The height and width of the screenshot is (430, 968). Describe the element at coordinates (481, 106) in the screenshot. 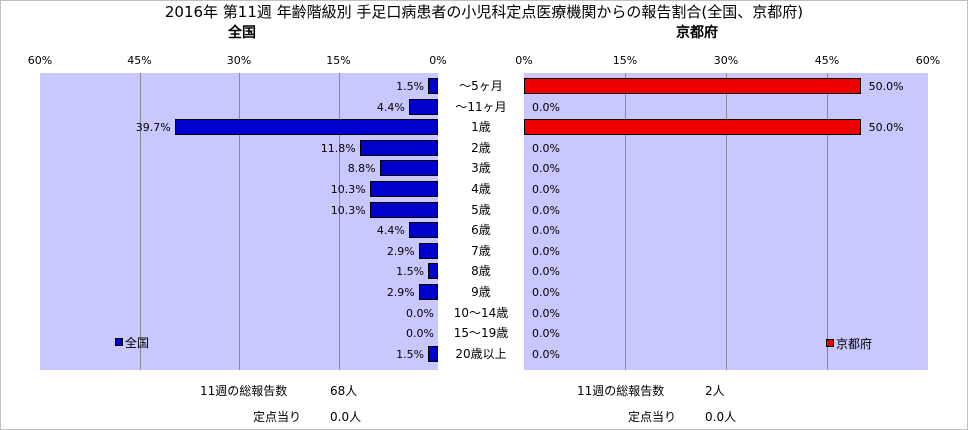

I see `category-label: ～11ヶ月` at that location.